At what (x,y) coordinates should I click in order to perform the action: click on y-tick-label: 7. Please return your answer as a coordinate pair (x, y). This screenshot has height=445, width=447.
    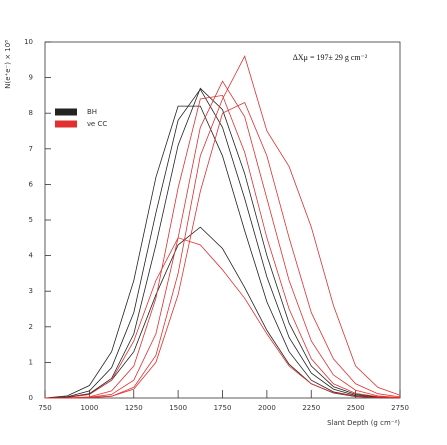
    Looking at the image, I should click on (31, 149).